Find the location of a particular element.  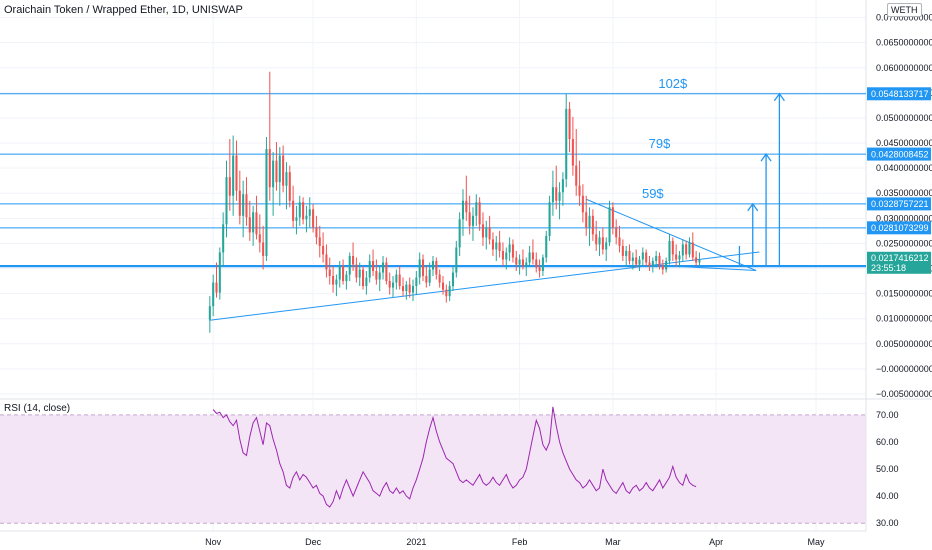

price-tick-label: 0.0400000000 is located at coordinates (904, 168).